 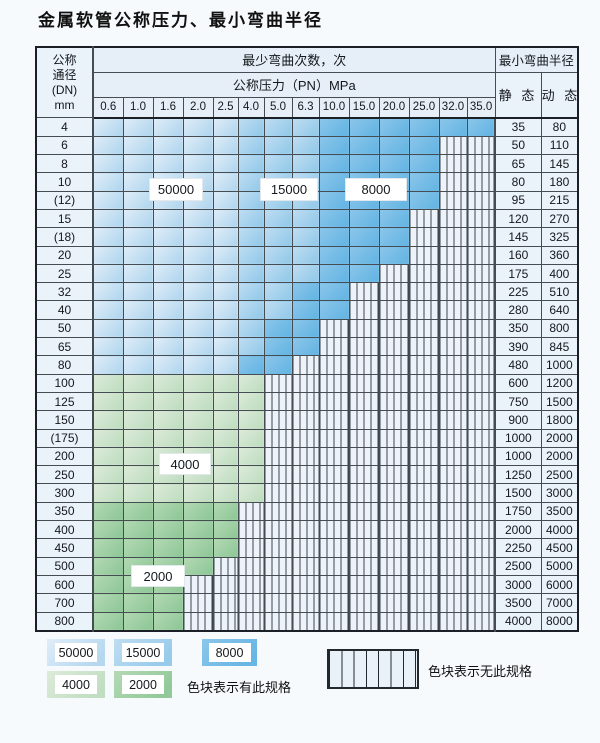 What do you see at coordinates (559, 237) in the screenshot?
I see `dynamic-radius-cell: 325` at bounding box center [559, 237].